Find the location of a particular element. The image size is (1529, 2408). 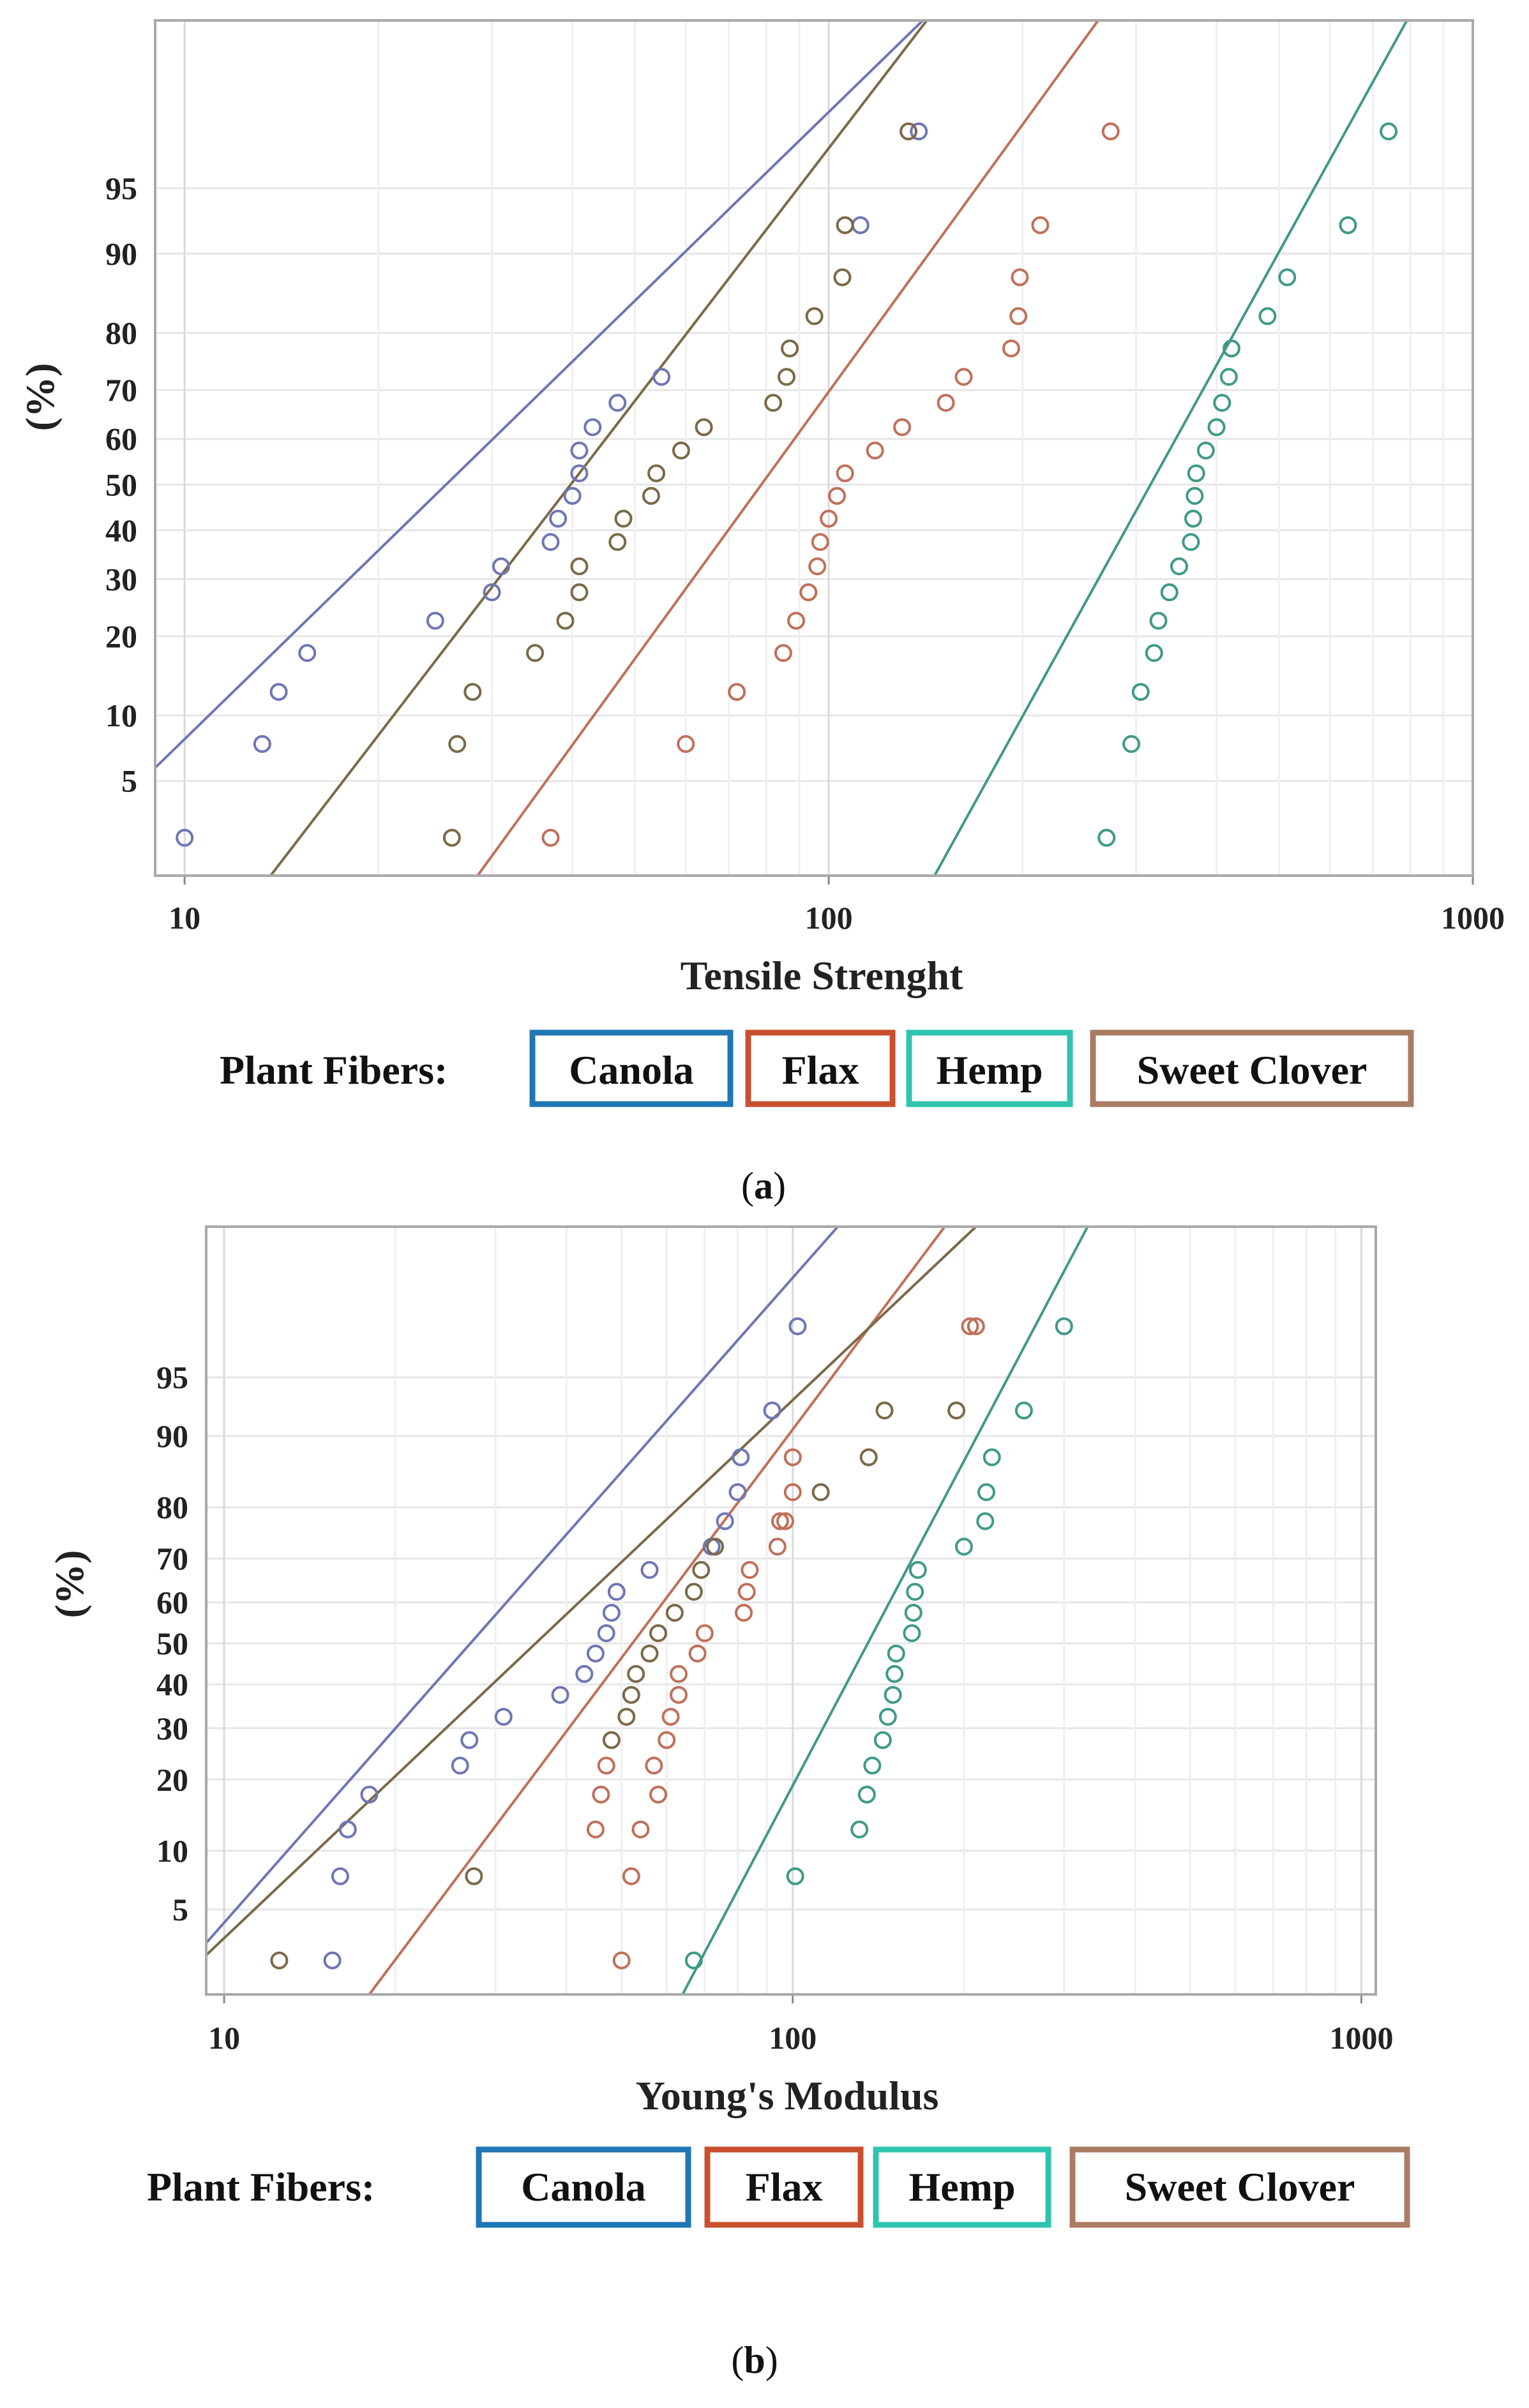

fit-line-canola is located at coordinates (522, 1585).